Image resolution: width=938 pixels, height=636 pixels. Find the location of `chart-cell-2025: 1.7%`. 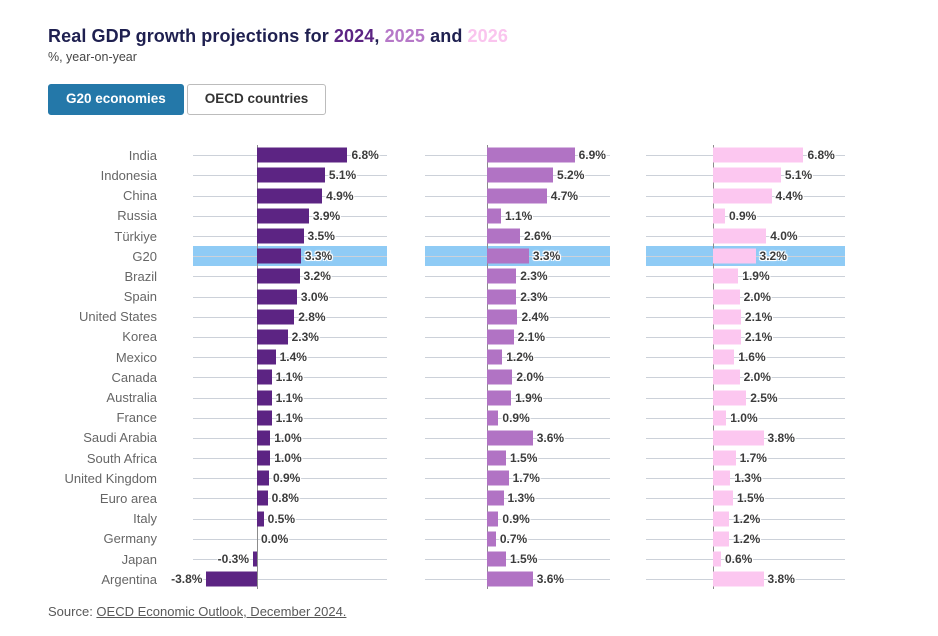

chart-cell-2025: 1.7% is located at coordinates (517, 478).